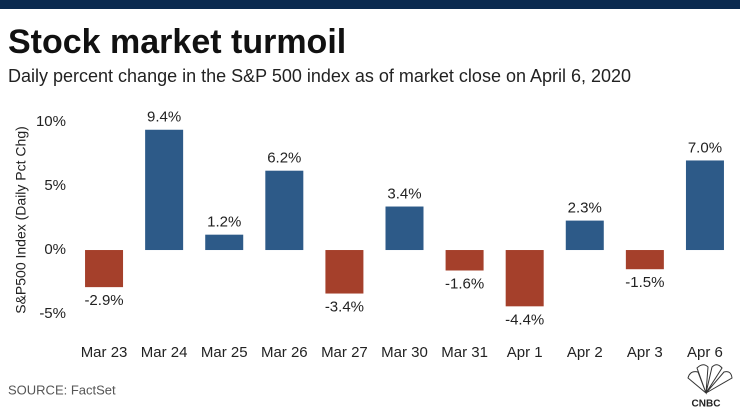 The image size is (740, 416). What do you see at coordinates (464, 352) in the screenshot?
I see `x-tick-label: Mar 31` at bounding box center [464, 352].